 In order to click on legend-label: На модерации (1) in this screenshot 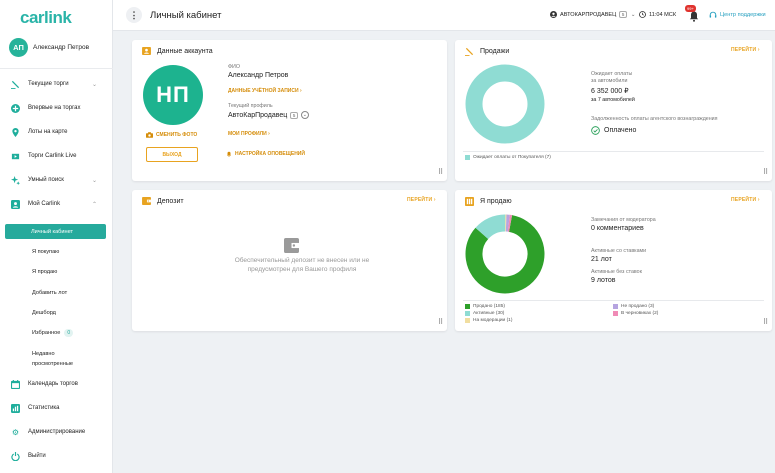, I will do `click(493, 320)`.